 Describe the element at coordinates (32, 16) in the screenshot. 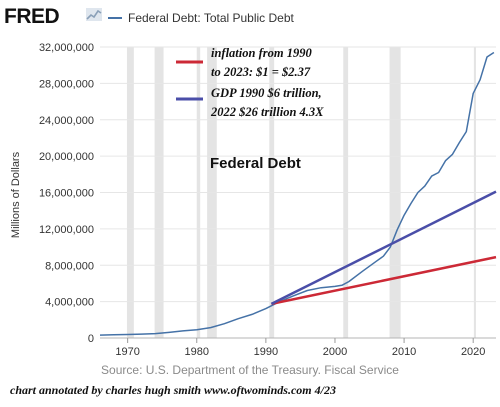

I see `fred-logo: FRED` at that location.